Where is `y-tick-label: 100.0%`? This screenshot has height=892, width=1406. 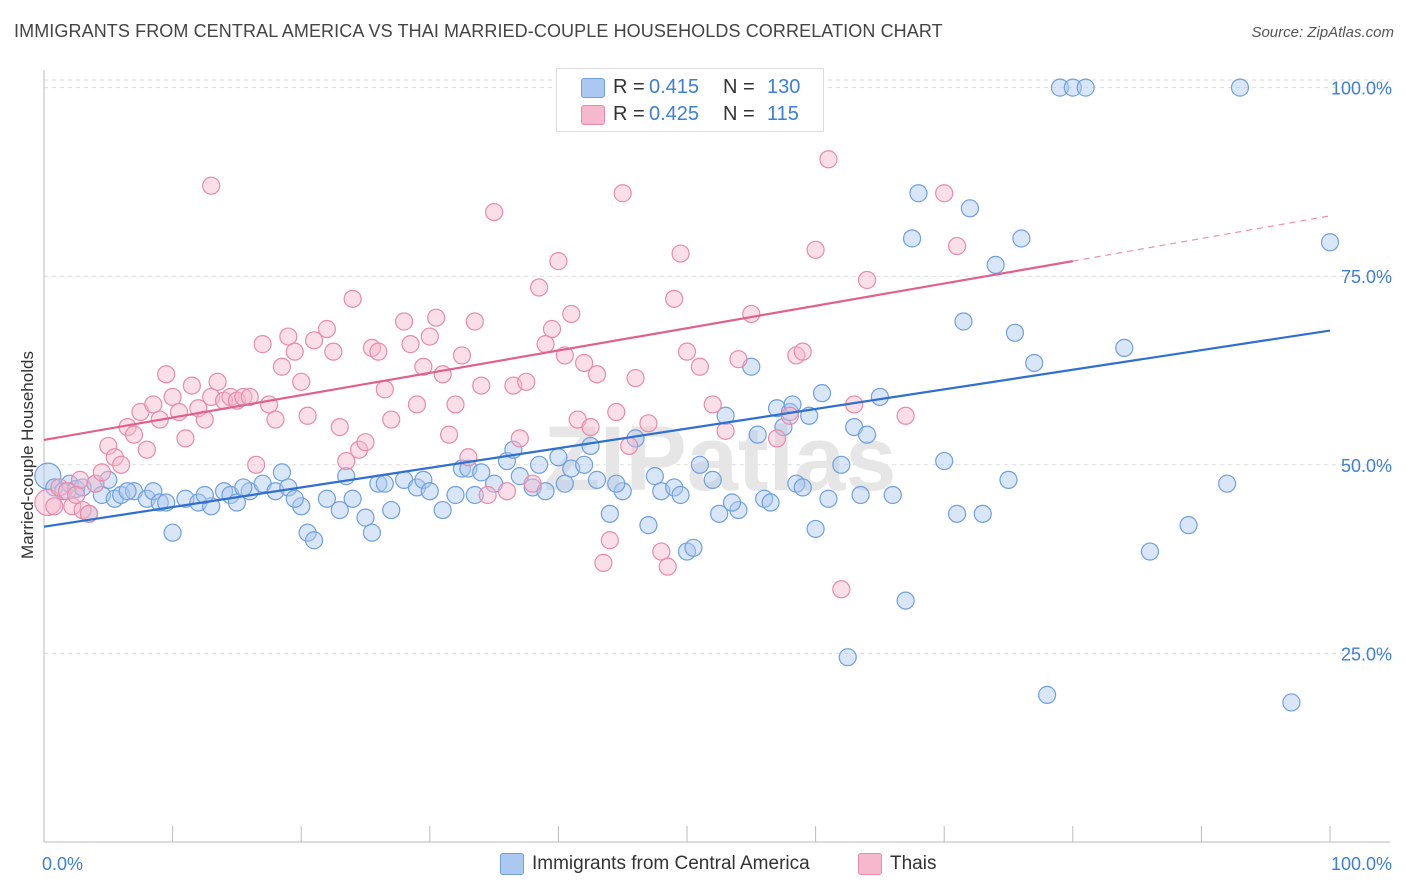 y-tick-label: 100.0% is located at coordinates (1361, 89).